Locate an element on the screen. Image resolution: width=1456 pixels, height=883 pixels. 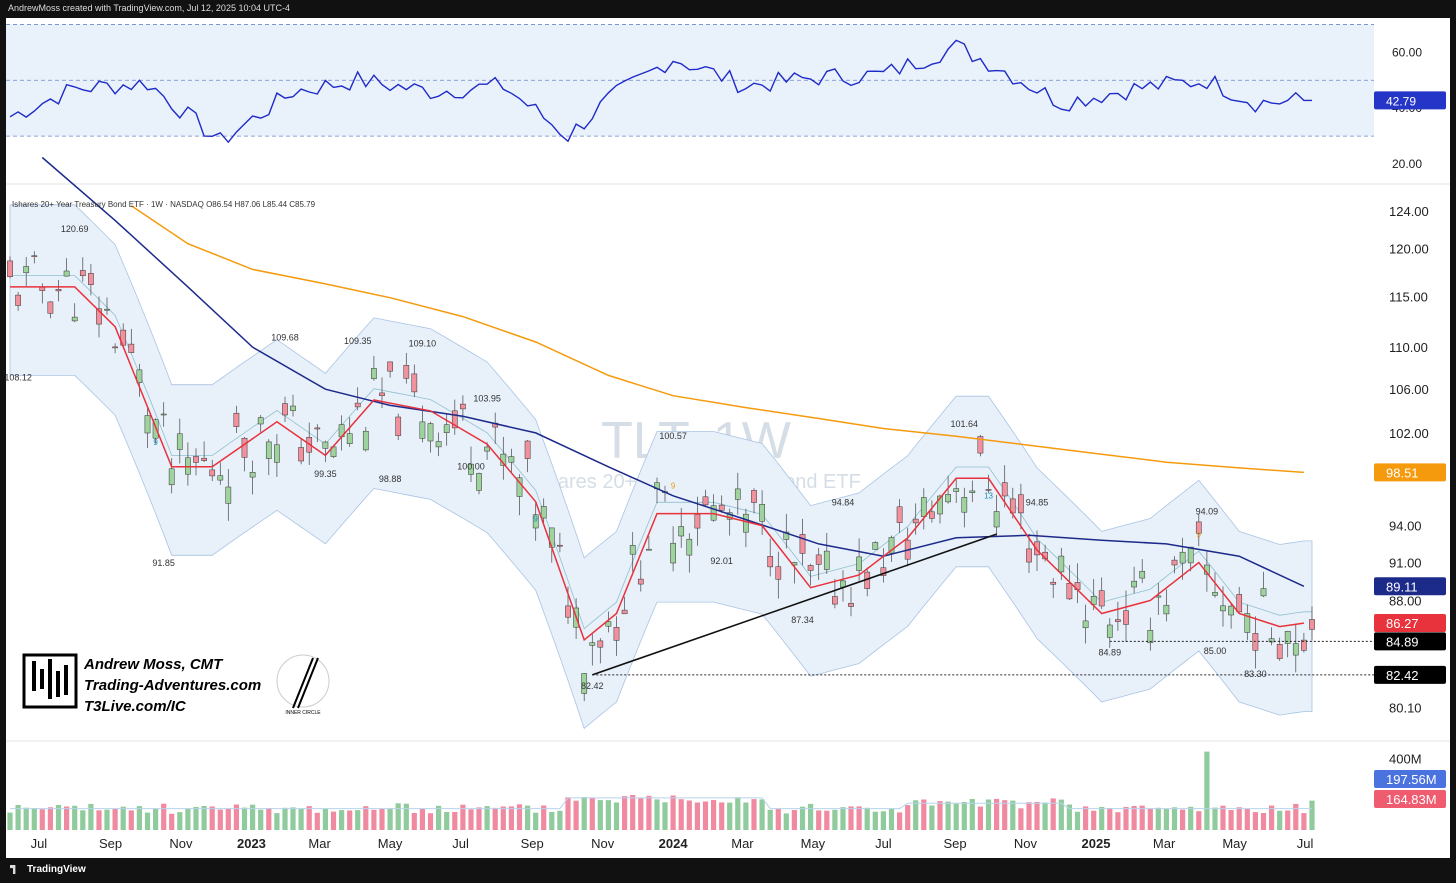
logo-candle-icon is located at coordinates (66, 680).